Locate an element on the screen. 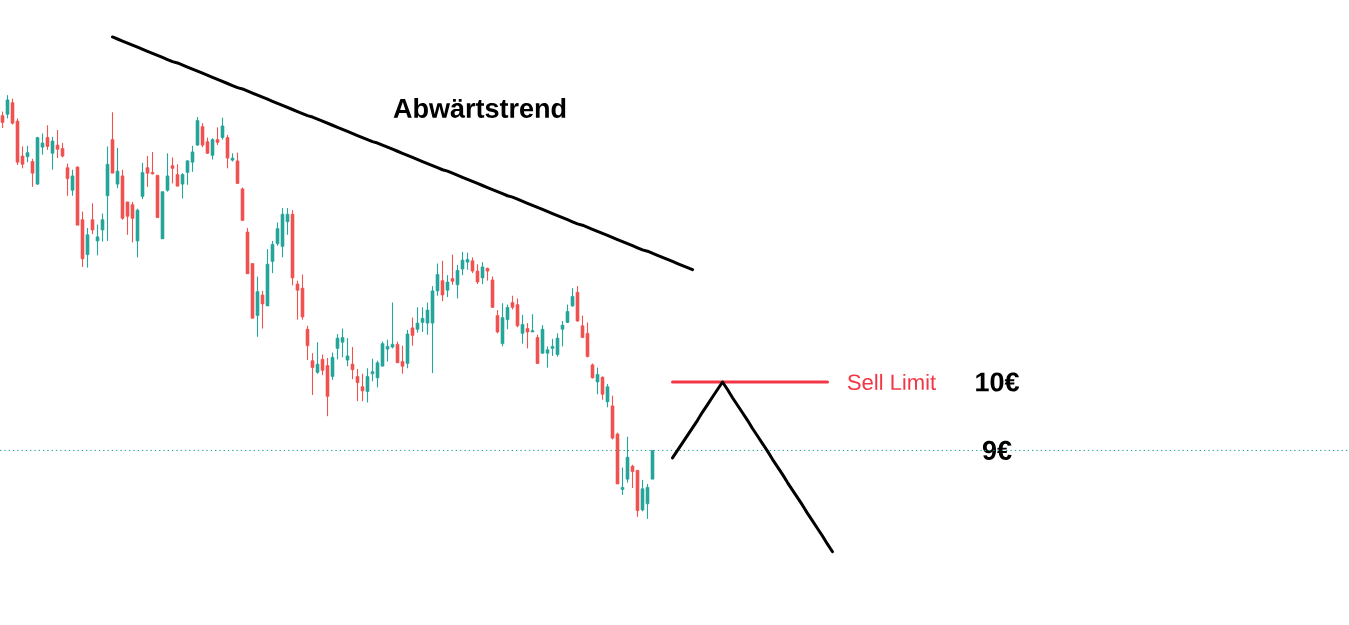 The width and height of the screenshot is (1350, 625). y-tick-label: 10€ is located at coordinates (998, 382).